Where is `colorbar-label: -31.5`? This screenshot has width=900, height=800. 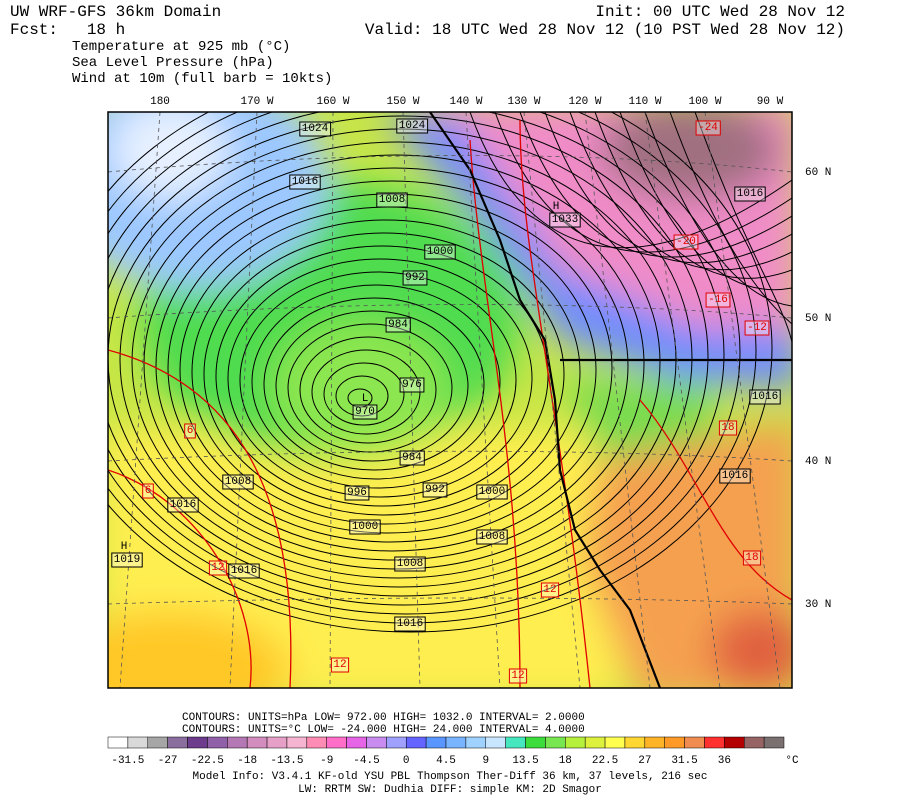 colorbar-label: -31.5 is located at coordinates (127, 761).